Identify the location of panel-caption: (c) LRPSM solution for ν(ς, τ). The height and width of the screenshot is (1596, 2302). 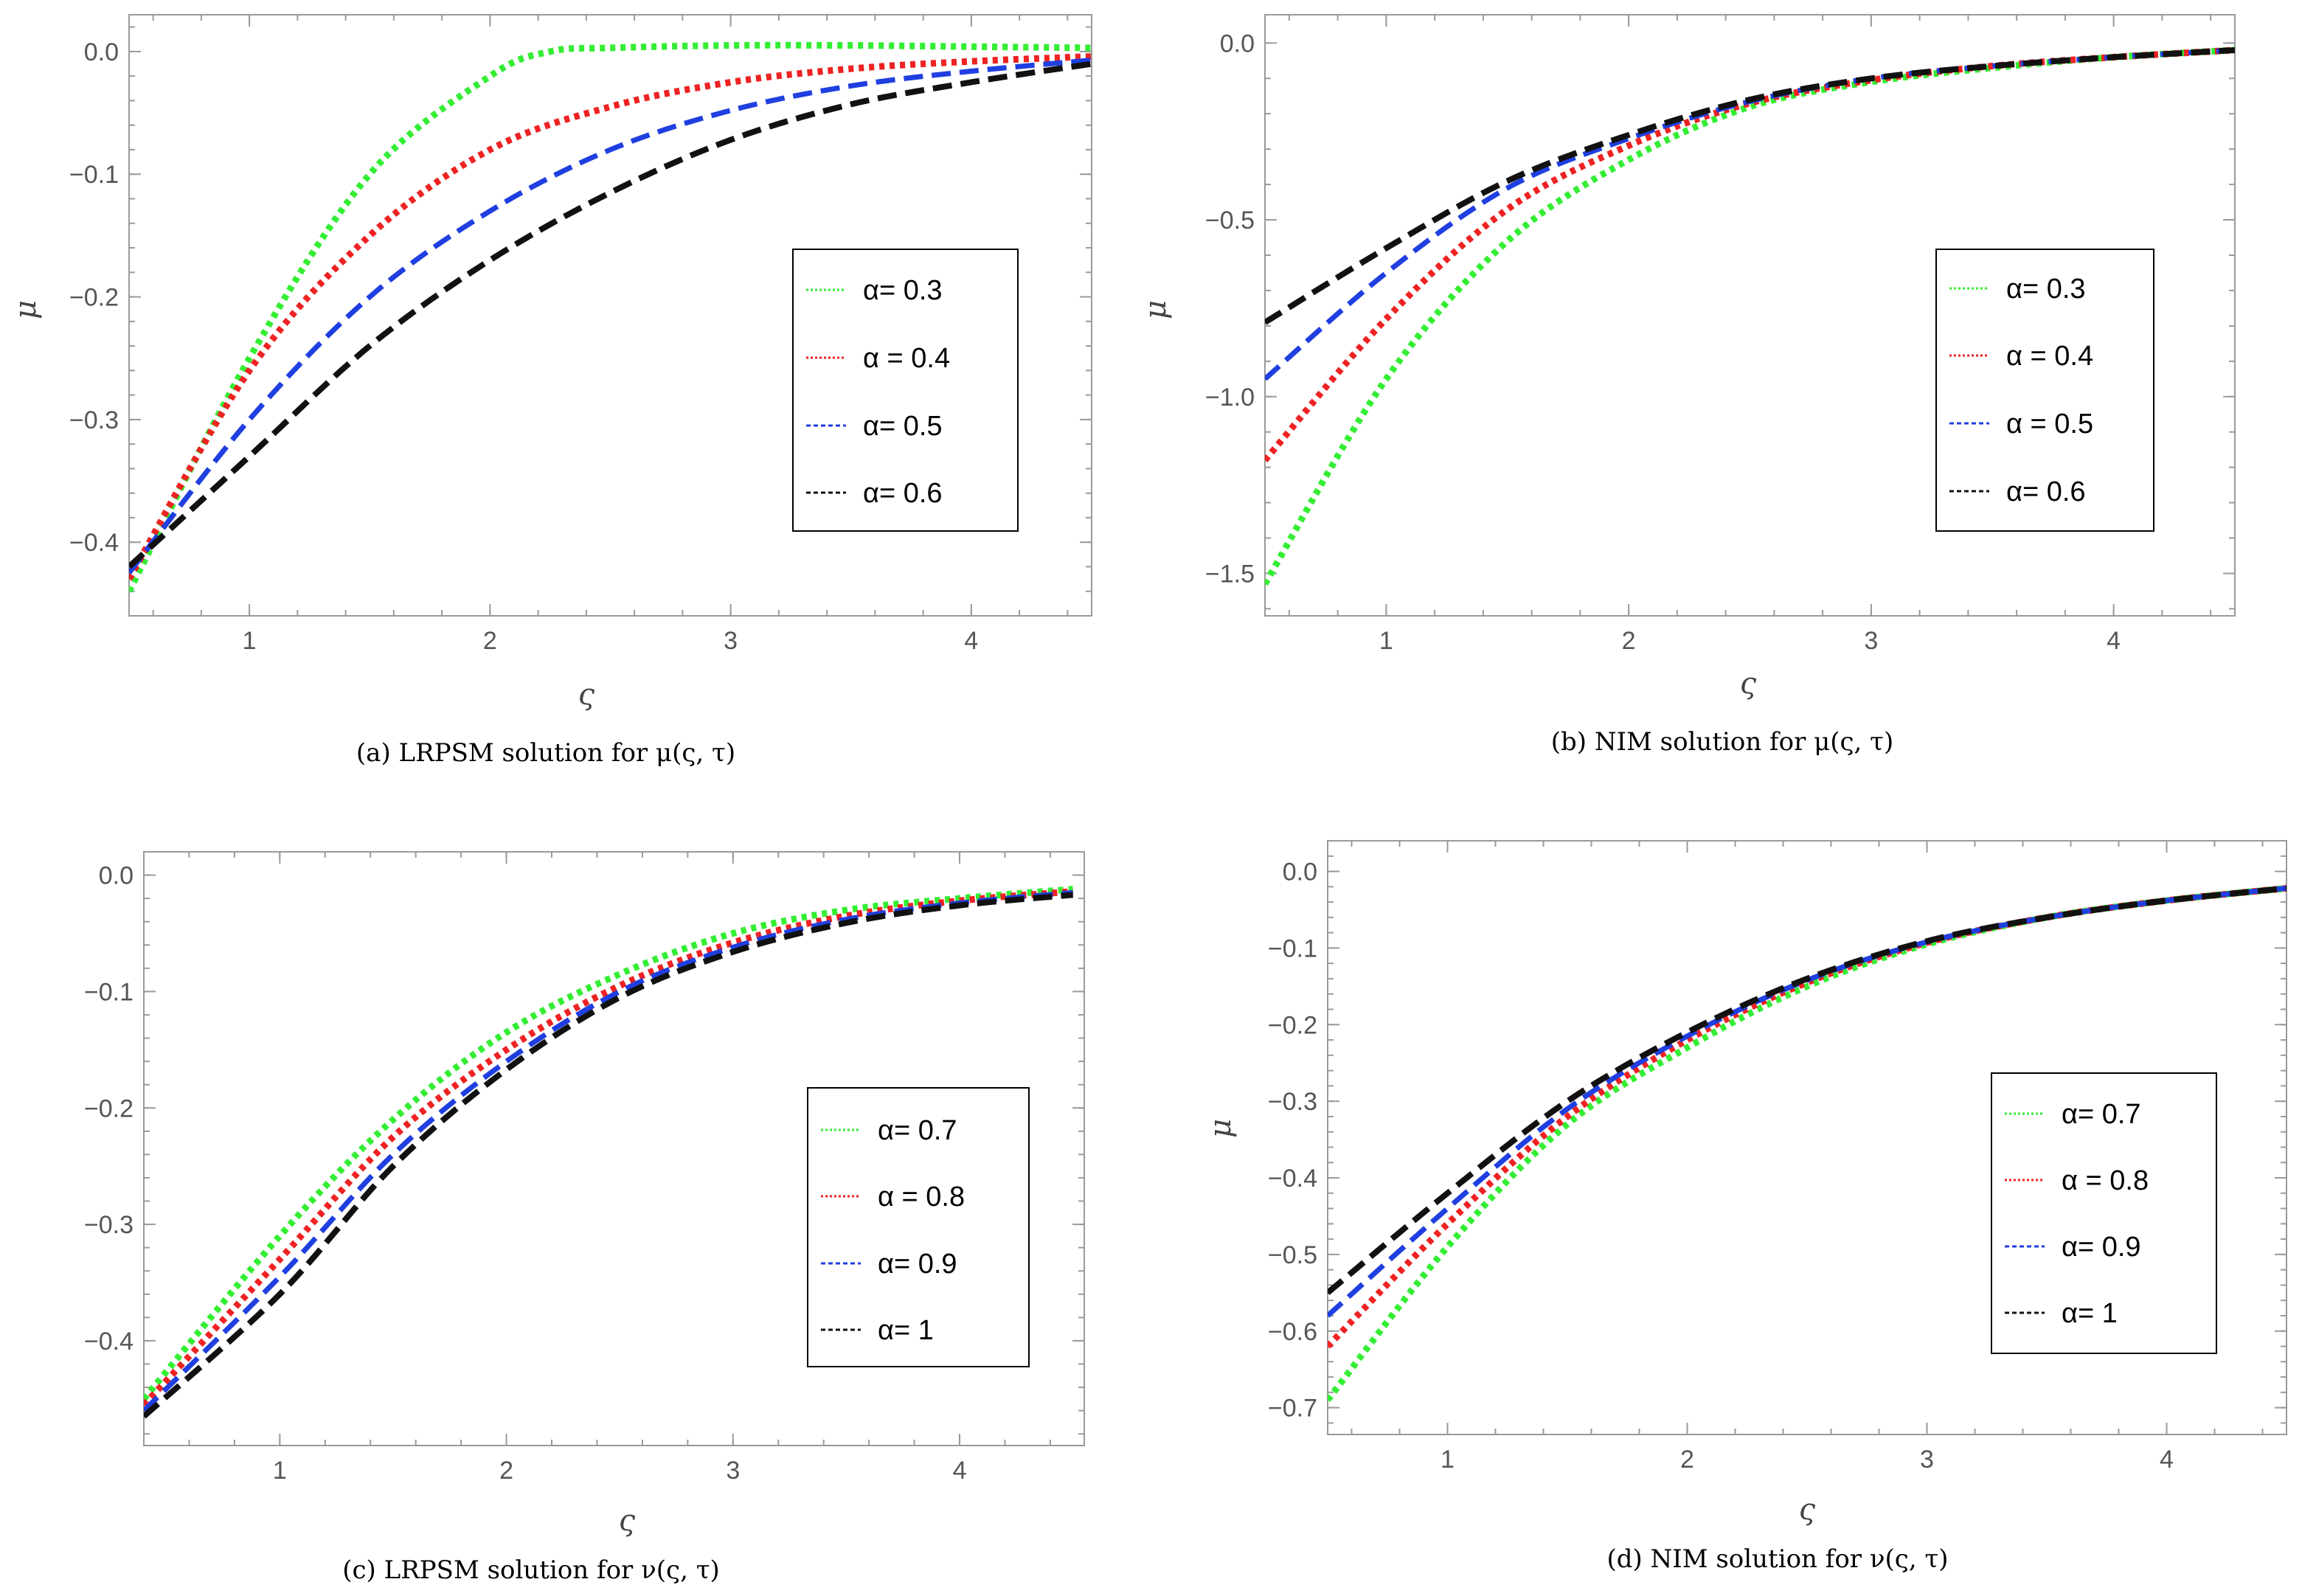
(531, 1570).